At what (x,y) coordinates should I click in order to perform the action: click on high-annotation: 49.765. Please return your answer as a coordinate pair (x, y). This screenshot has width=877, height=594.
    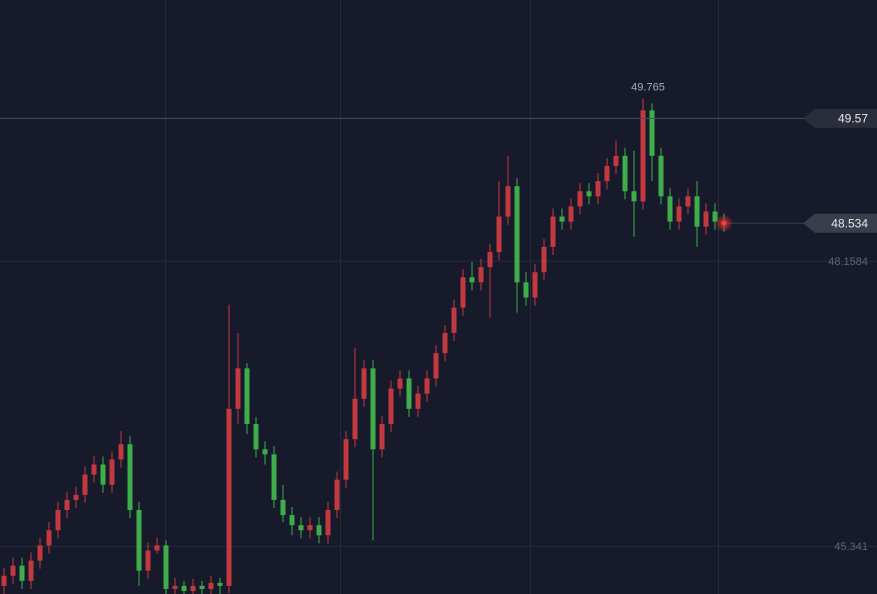
    Looking at the image, I should click on (648, 88).